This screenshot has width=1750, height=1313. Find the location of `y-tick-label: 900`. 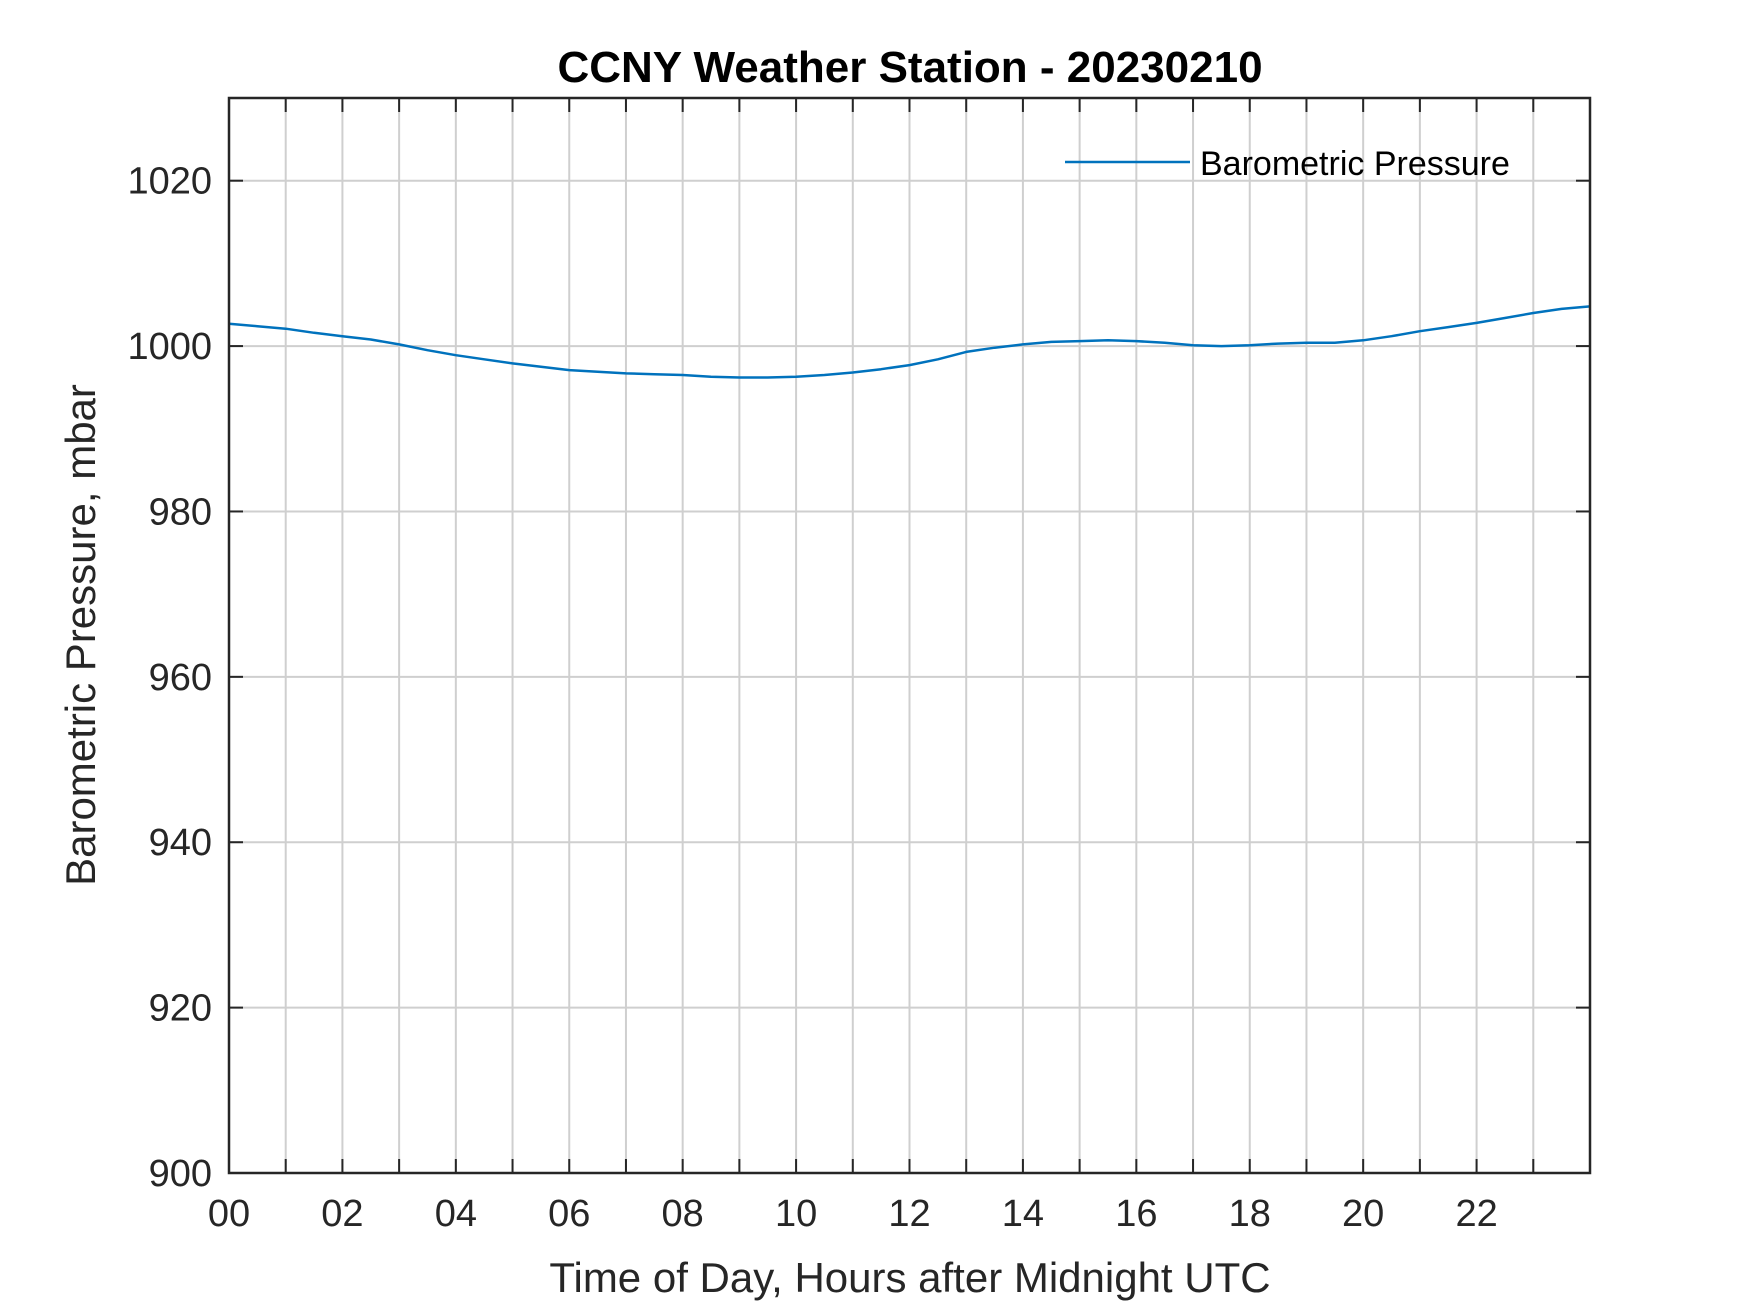

y-tick-label: 900 is located at coordinates (180, 1174).